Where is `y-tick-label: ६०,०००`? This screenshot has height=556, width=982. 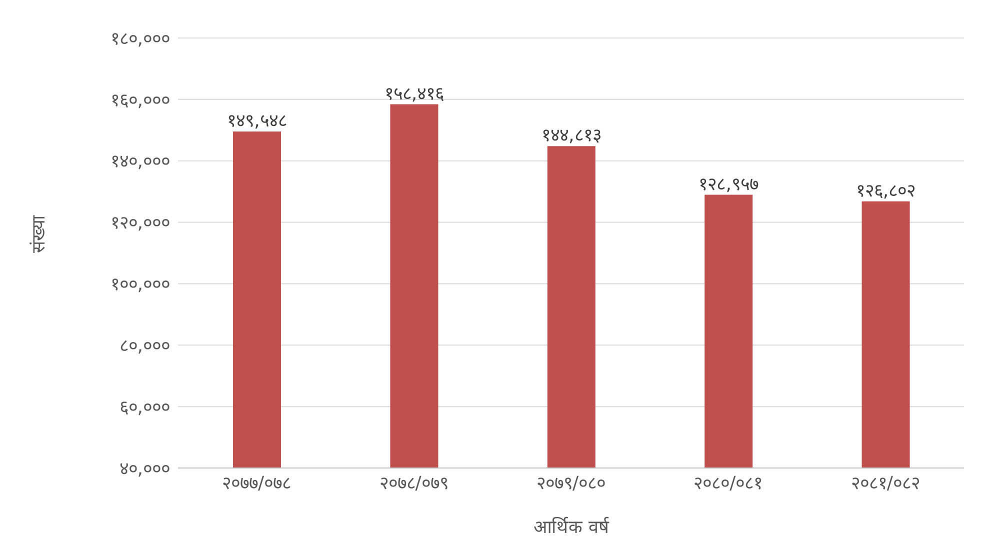 y-tick-label: ६०,००० is located at coordinates (144, 407).